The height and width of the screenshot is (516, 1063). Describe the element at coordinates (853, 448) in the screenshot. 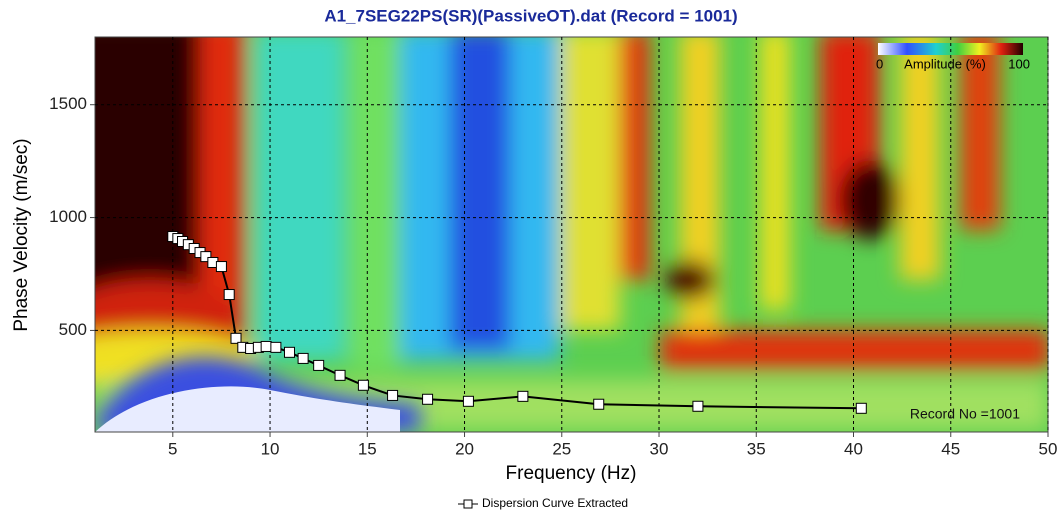

I see `x-tick-label: 40` at that location.